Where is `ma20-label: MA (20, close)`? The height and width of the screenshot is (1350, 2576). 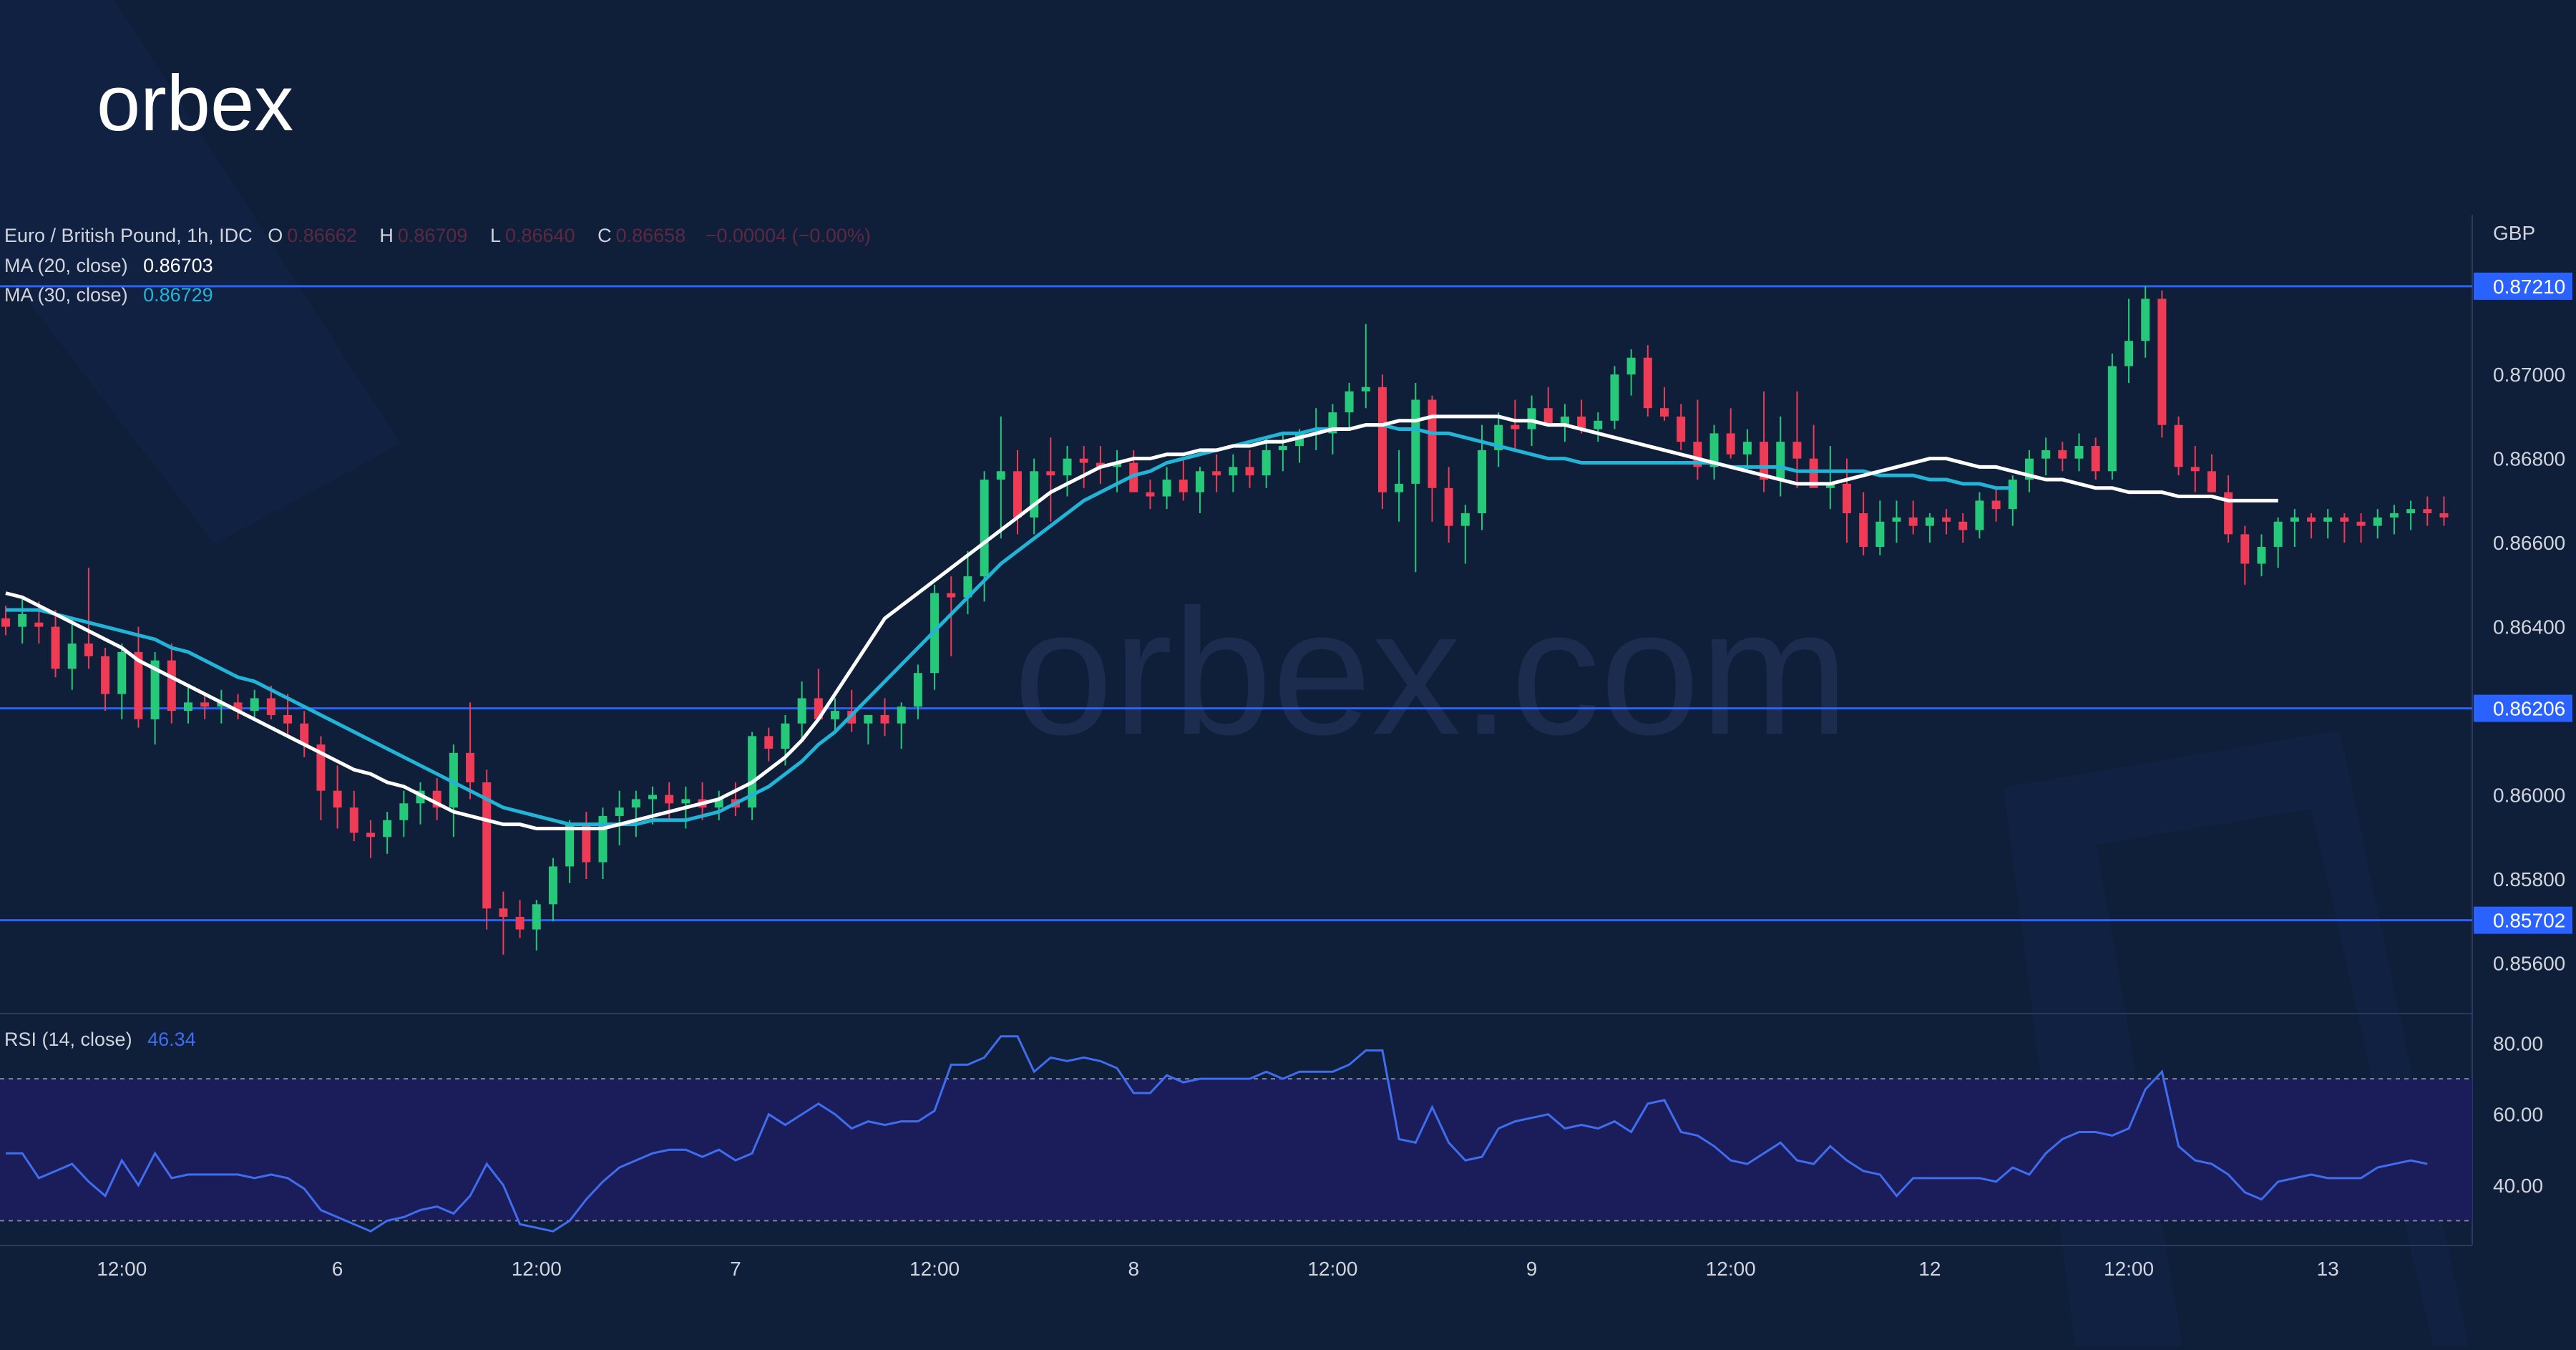 ma20-label: MA (20, close) is located at coordinates (66, 265).